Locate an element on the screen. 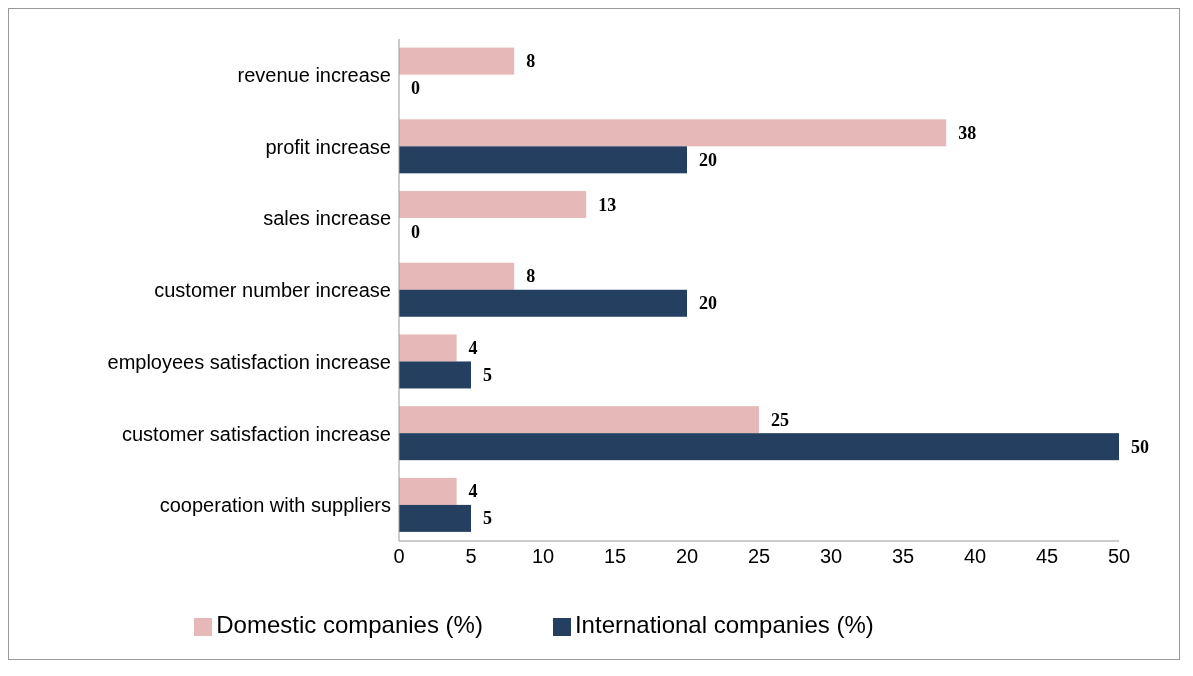  x-tick-label: 35 is located at coordinates (903, 556).